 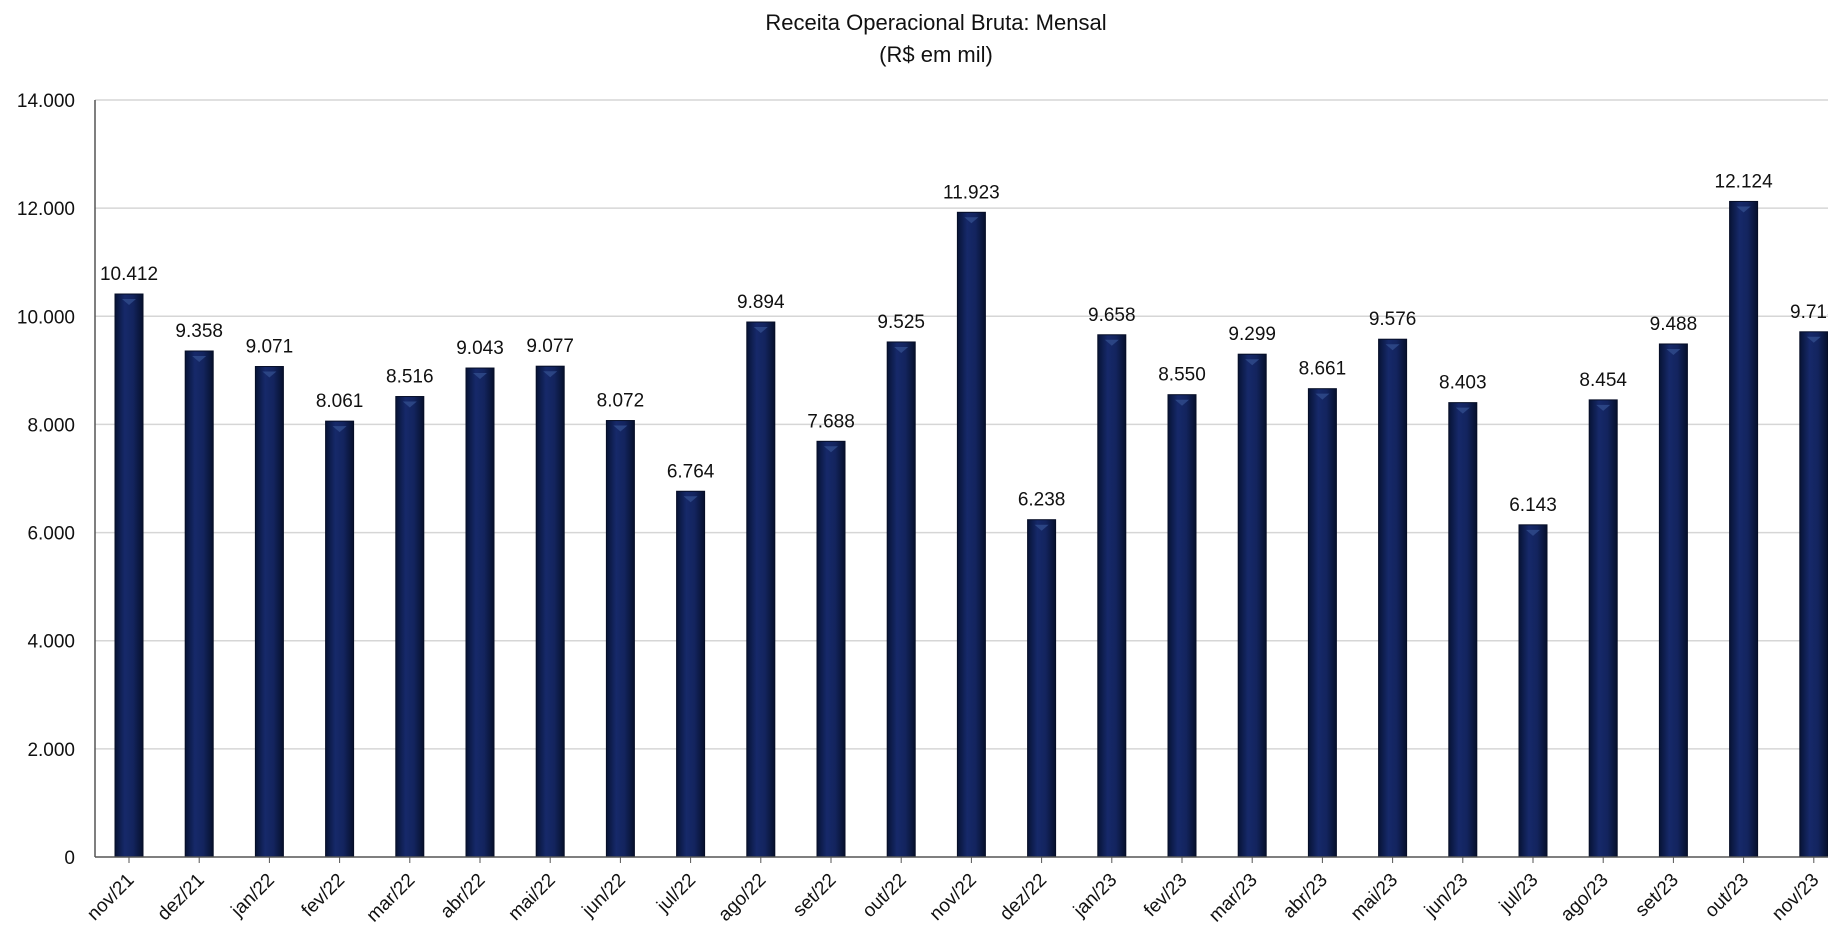 I want to click on data-label: 9.043, so click(x=480, y=348).